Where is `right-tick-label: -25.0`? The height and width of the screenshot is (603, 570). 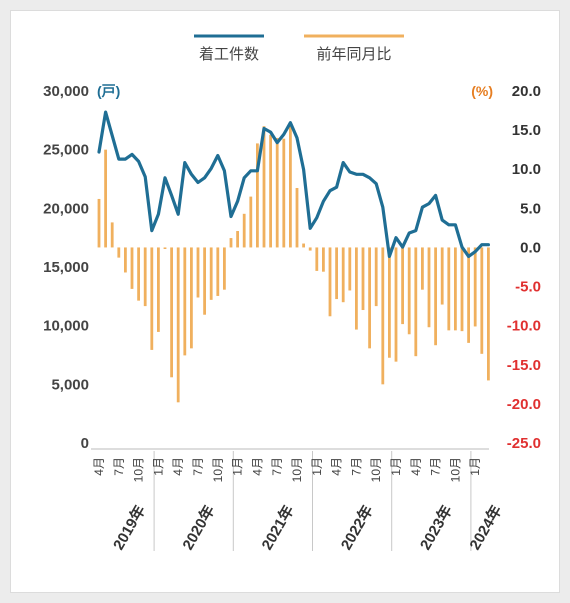
right-tick-label: -25.0 is located at coordinates (524, 443).